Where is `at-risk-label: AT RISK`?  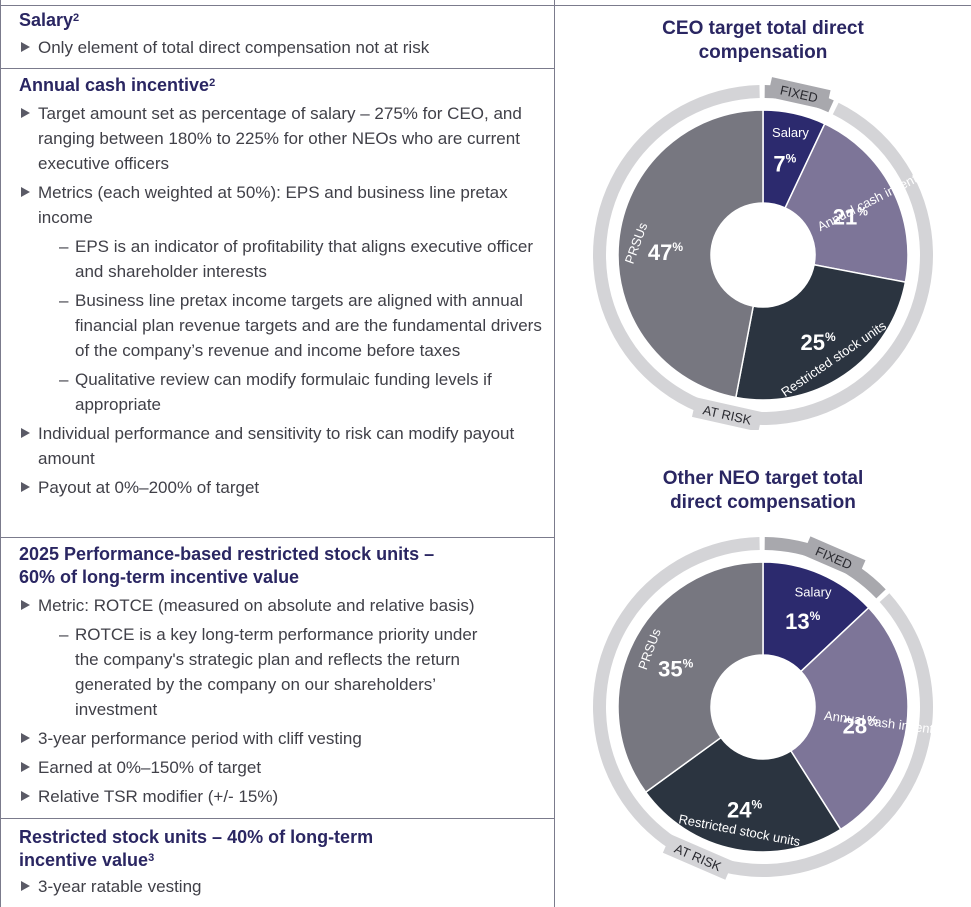
at-risk-label: AT RISK is located at coordinates (698, 858).